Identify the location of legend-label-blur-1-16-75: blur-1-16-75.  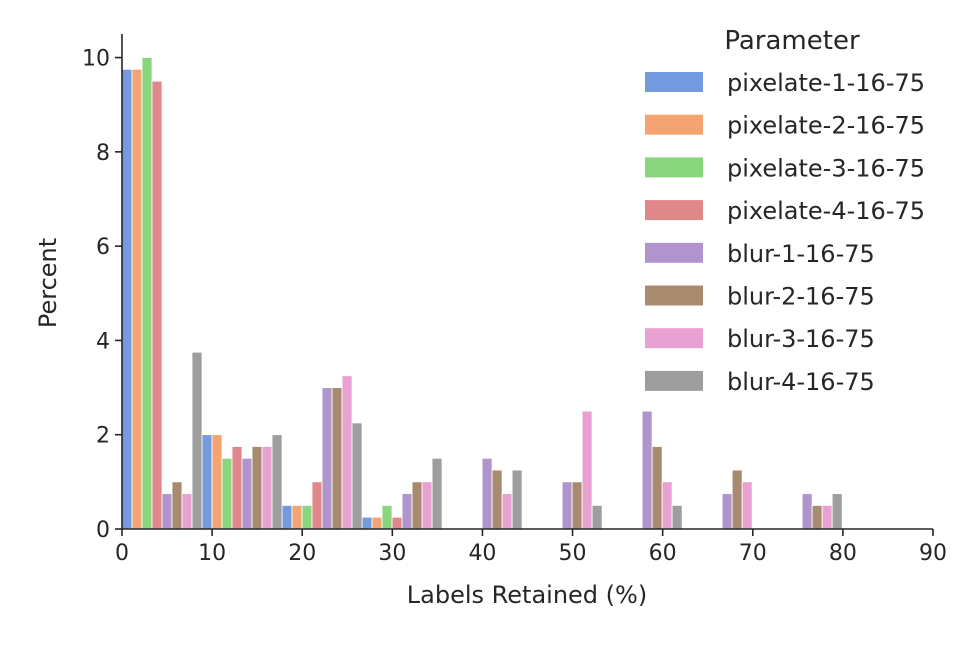
(801, 254).